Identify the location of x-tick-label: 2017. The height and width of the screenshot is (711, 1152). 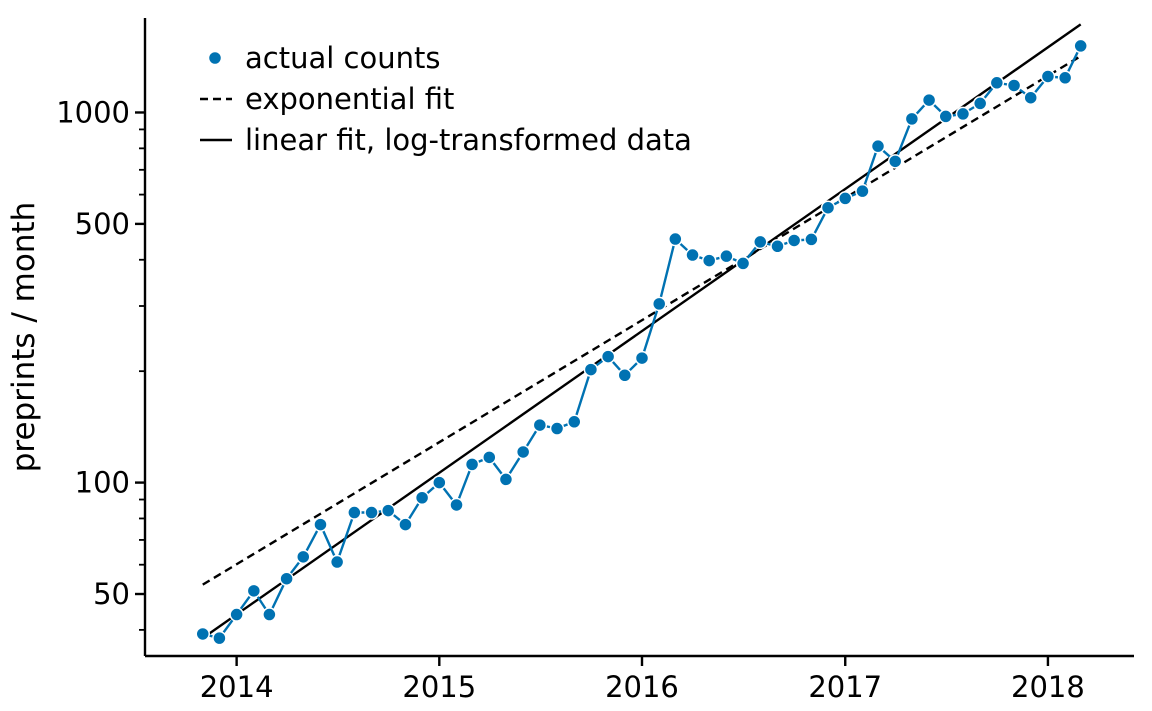
(845, 687).